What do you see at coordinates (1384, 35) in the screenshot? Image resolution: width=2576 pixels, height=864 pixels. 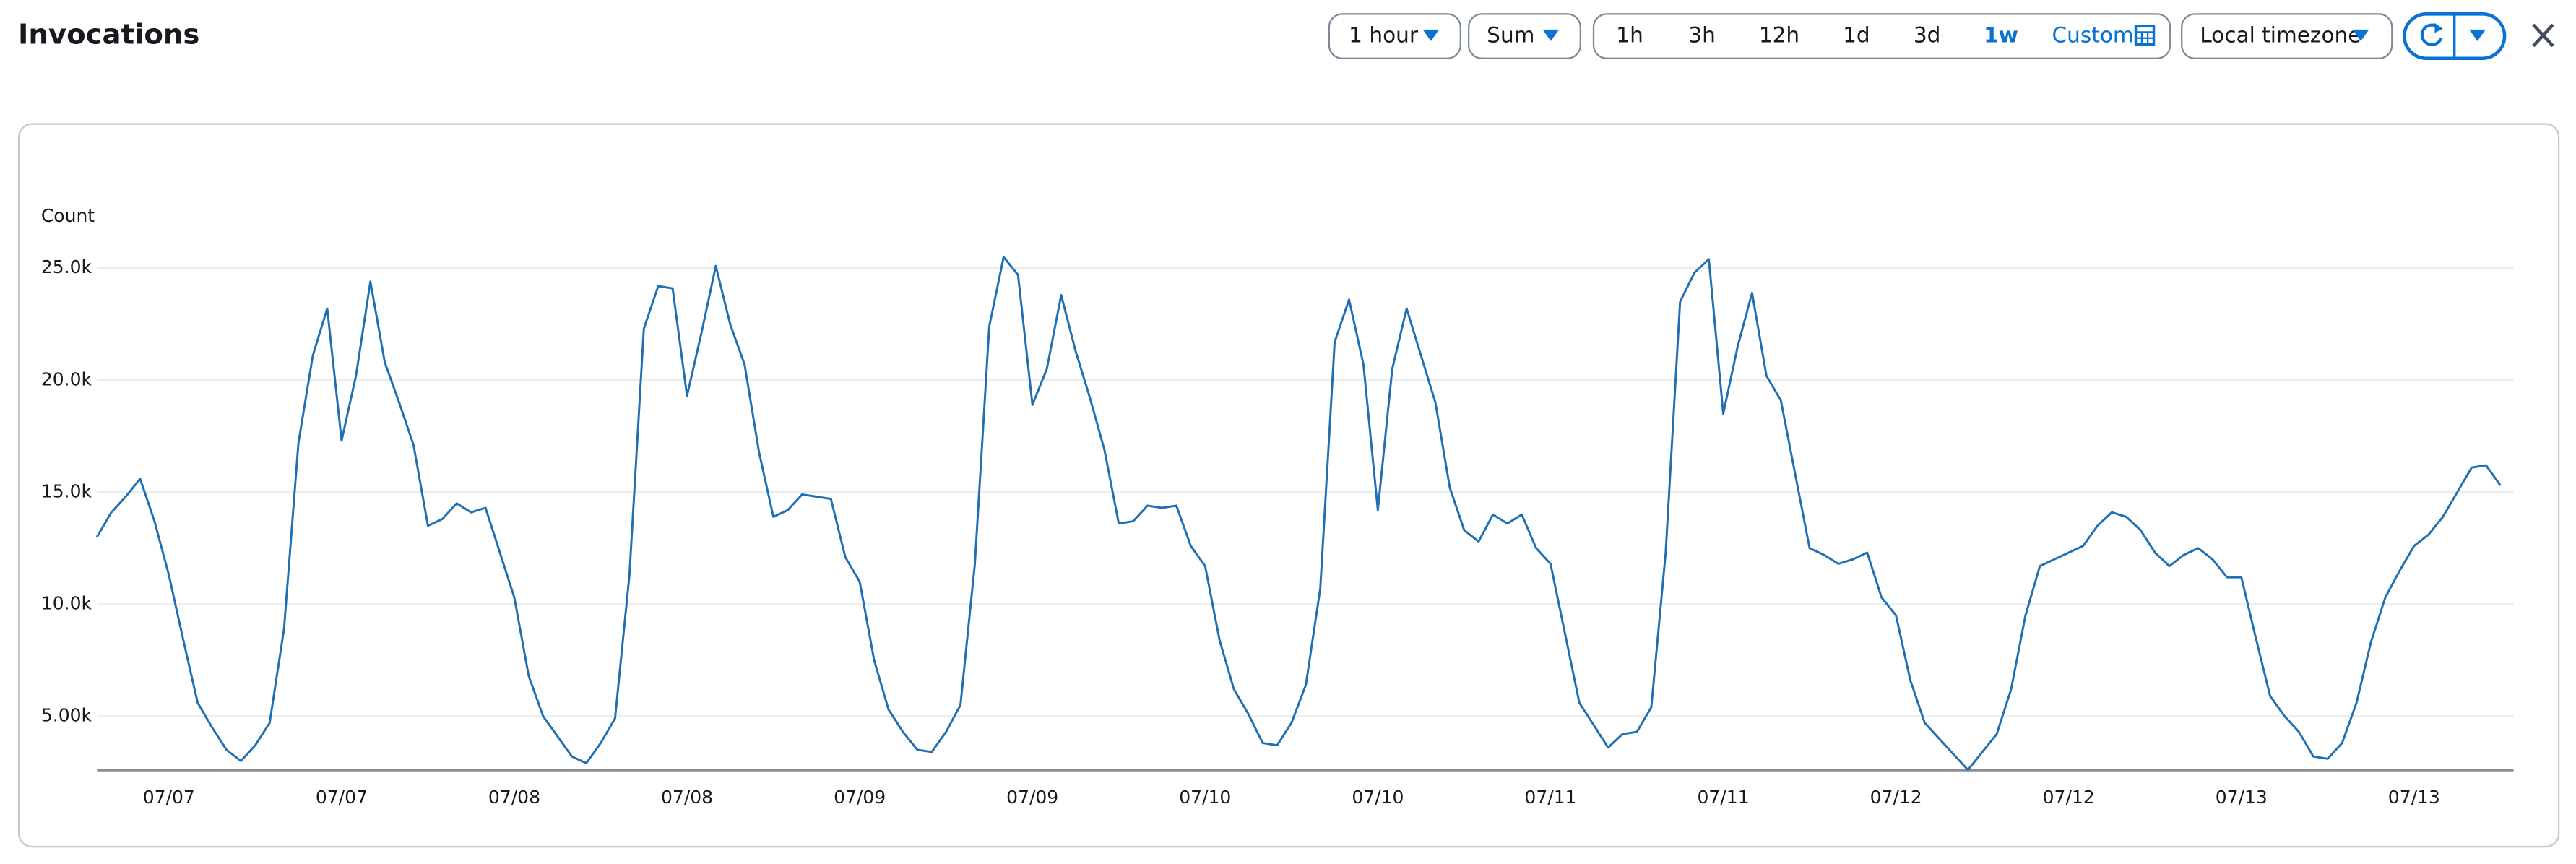 I see `period-text: 1 hour` at bounding box center [1384, 35].